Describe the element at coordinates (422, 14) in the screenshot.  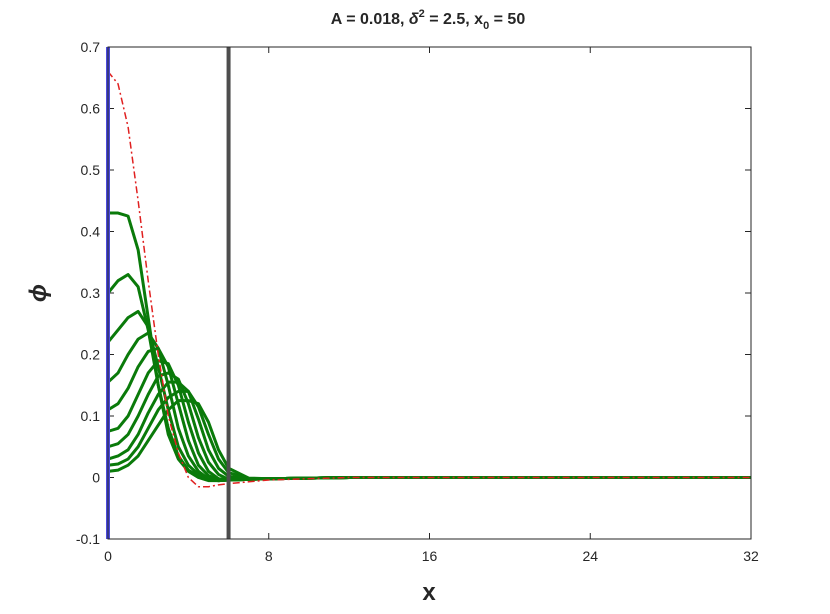
I see `title-part: 2` at that location.